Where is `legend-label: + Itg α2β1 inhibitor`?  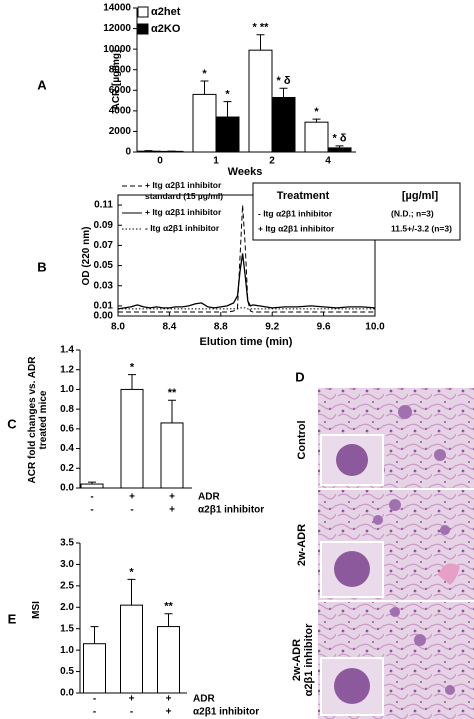 legend-label: + Itg α2β1 inhibitor is located at coordinates (183, 212).